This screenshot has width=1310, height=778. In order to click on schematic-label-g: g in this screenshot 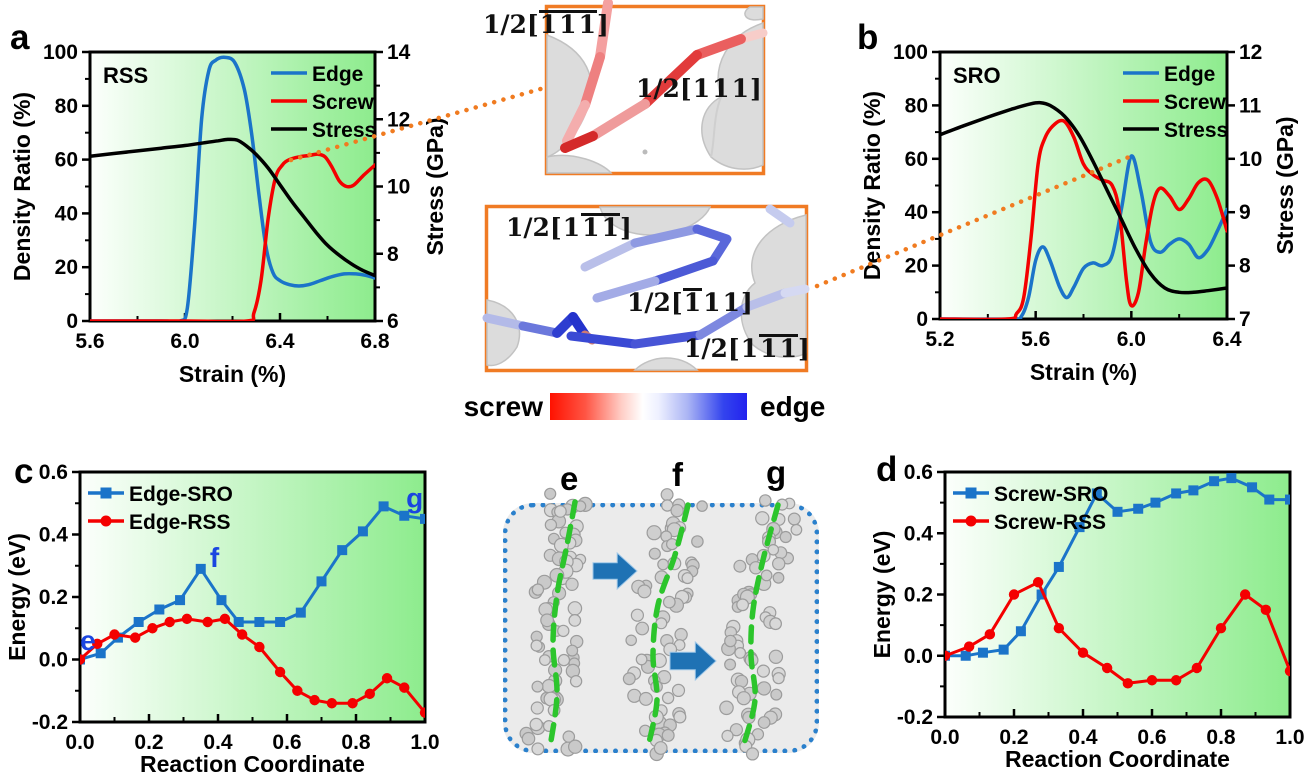, I will do `click(776, 472)`.